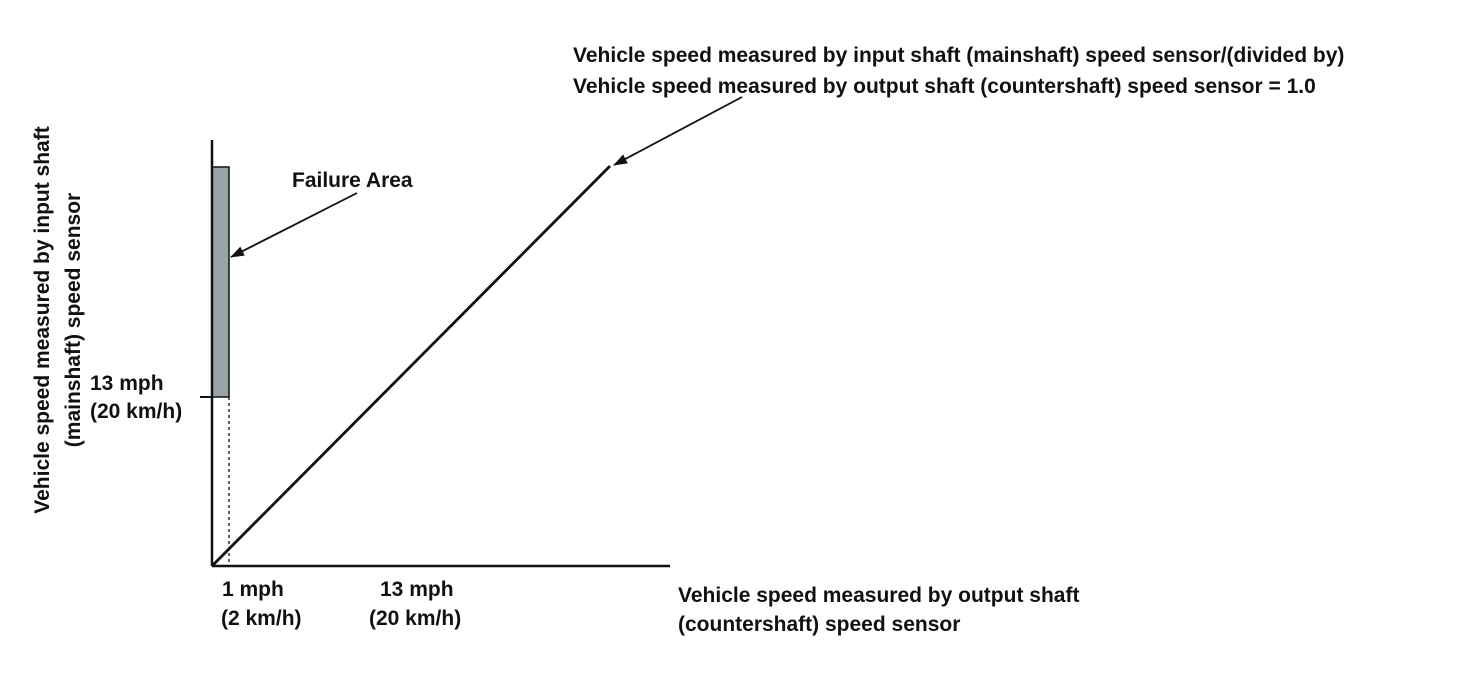 The image size is (1474, 678). I want to click on x-tick1-label-mph: 1 mph, so click(253, 589).